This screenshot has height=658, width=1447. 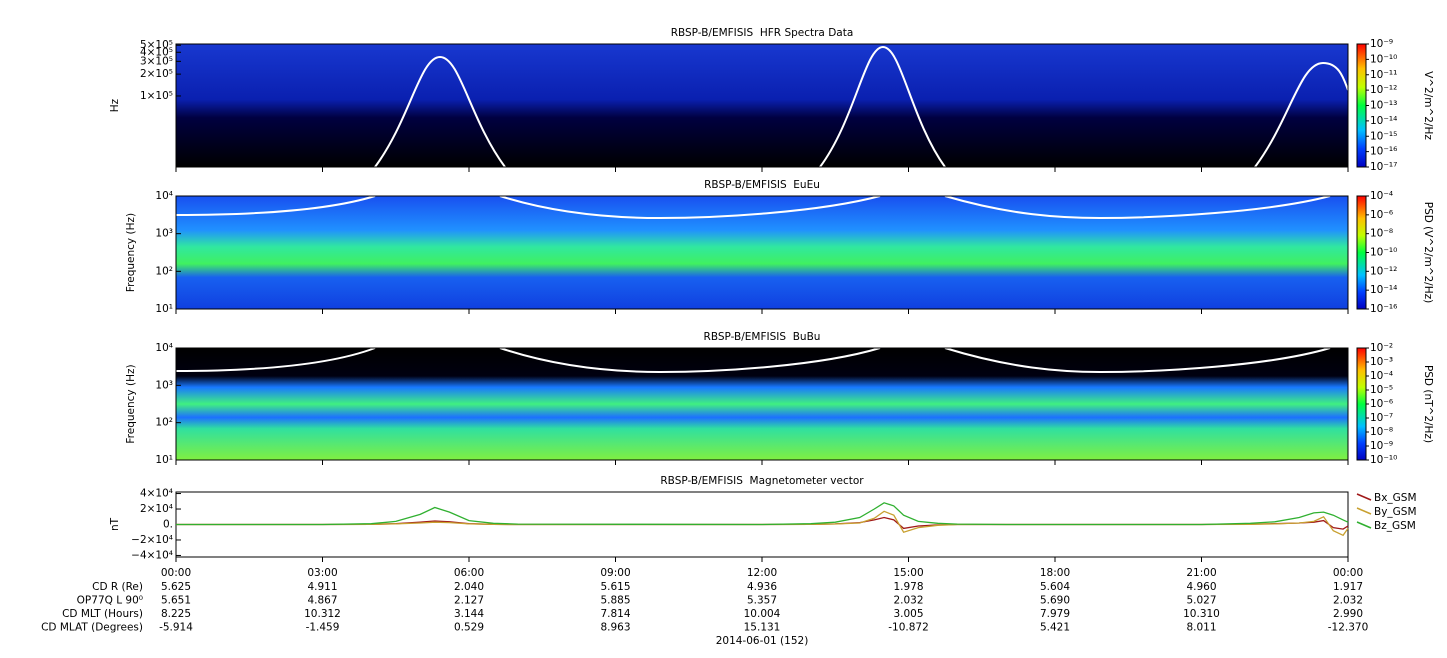 What do you see at coordinates (762, 481) in the screenshot?
I see `panel-title: RBSP-B/EMFISIS Magnetometer vector` at bounding box center [762, 481].